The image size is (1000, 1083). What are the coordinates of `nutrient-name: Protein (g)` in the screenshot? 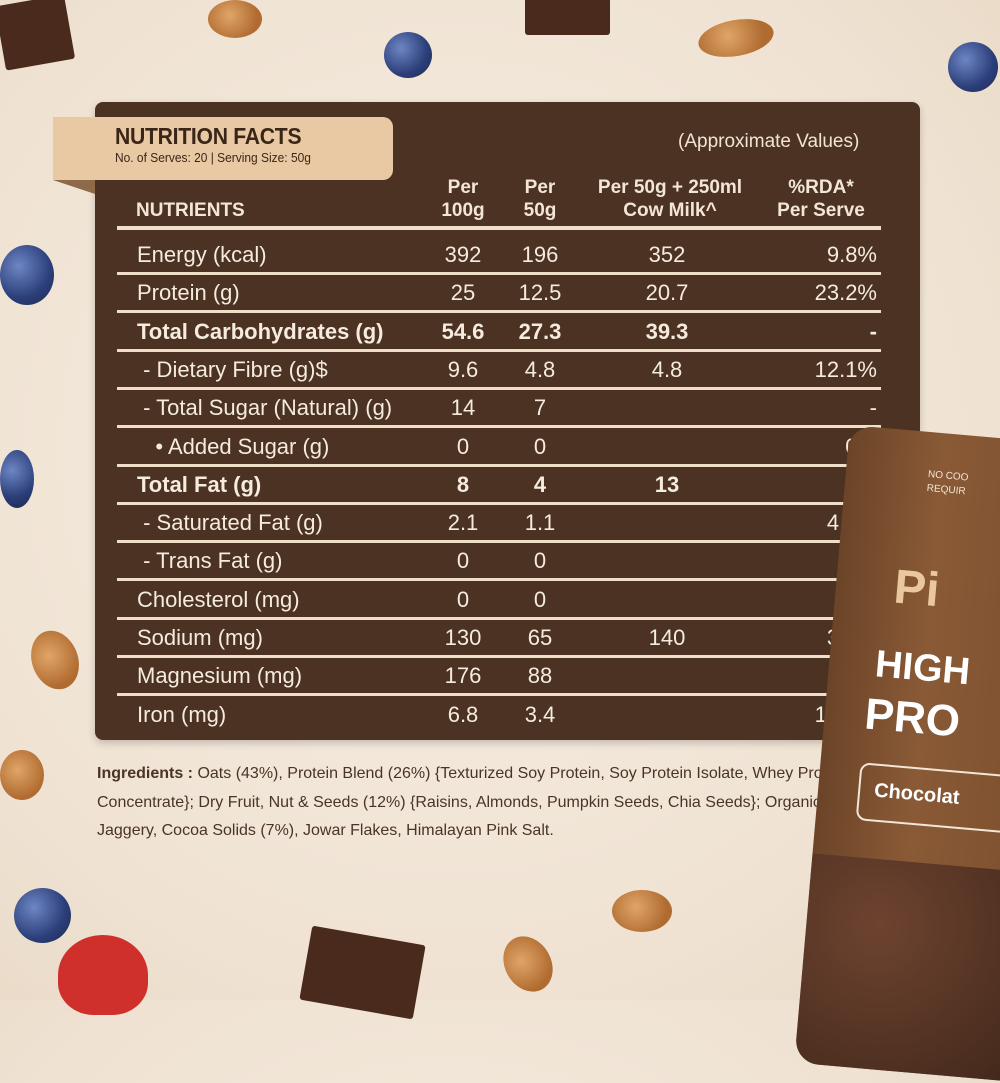 It's located at (188, 293).